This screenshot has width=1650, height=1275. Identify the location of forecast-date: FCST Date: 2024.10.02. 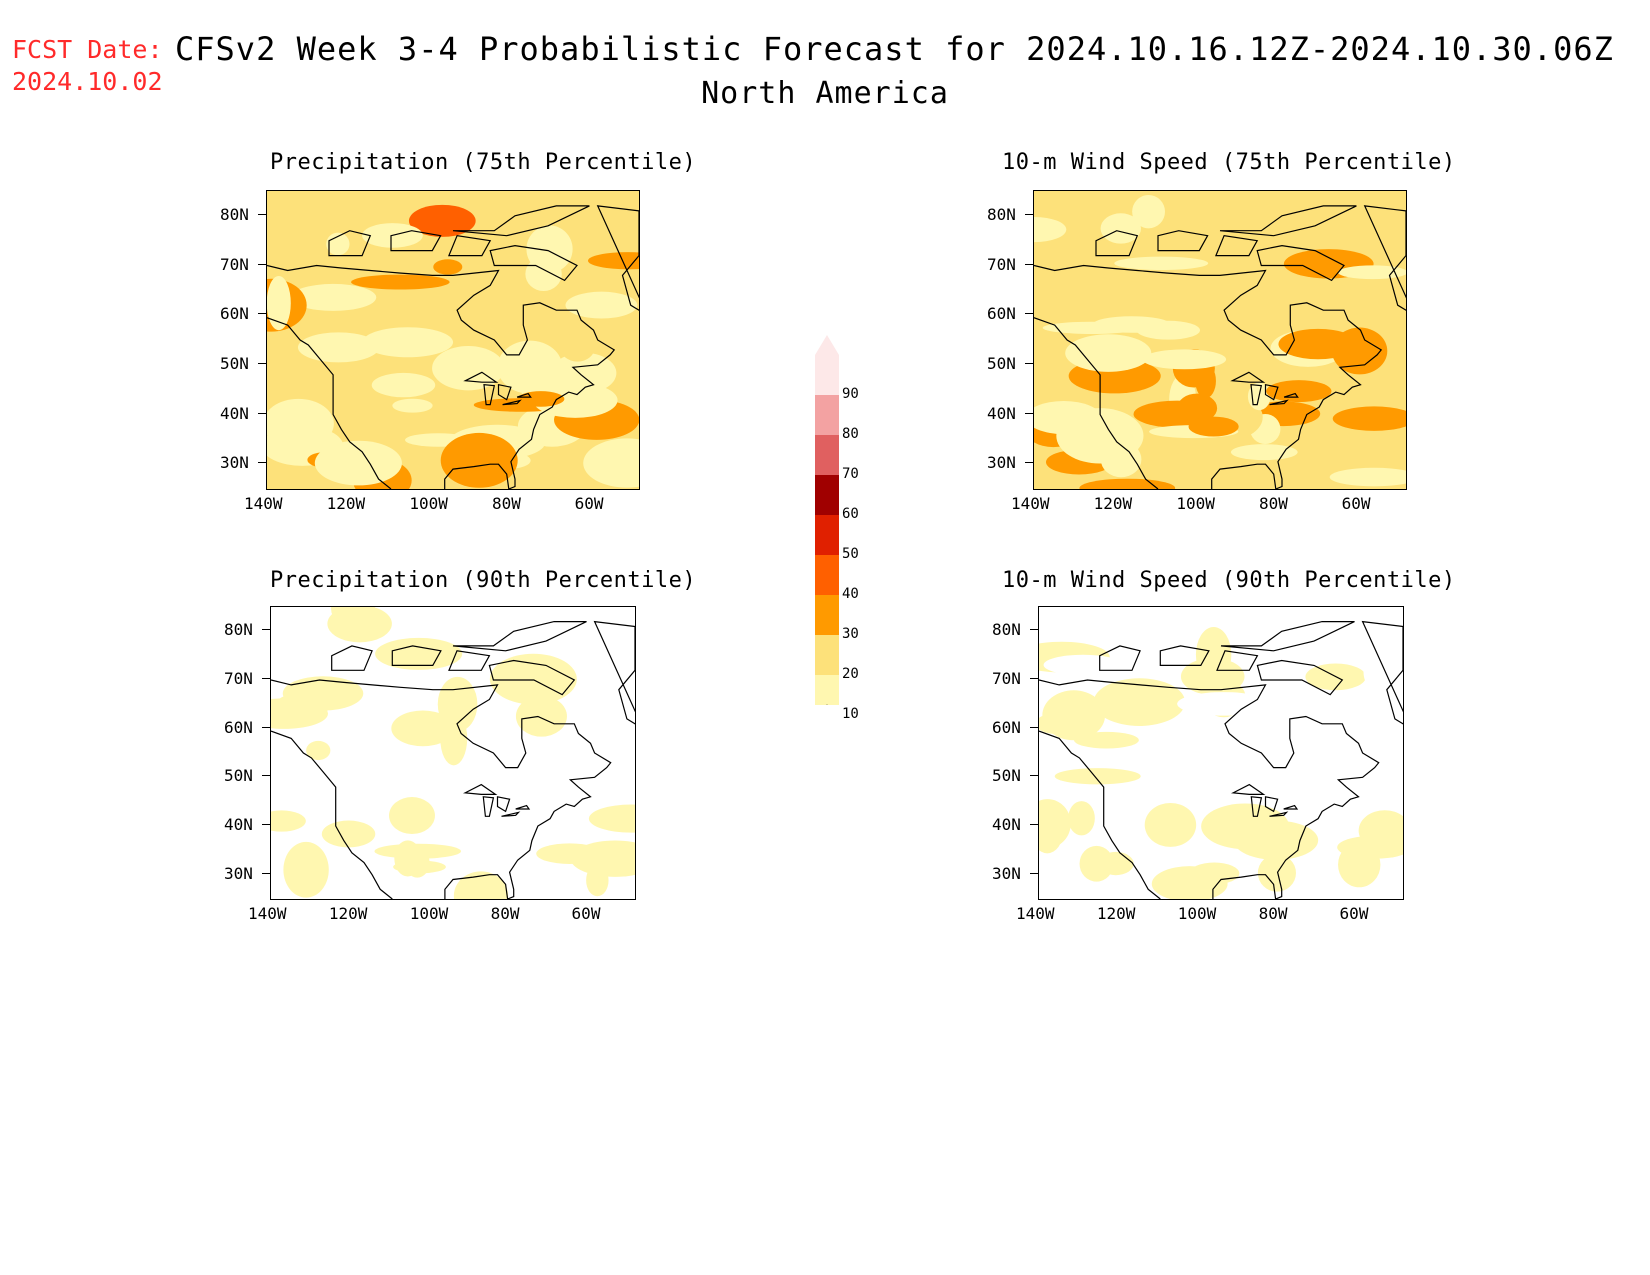
(87, 66).